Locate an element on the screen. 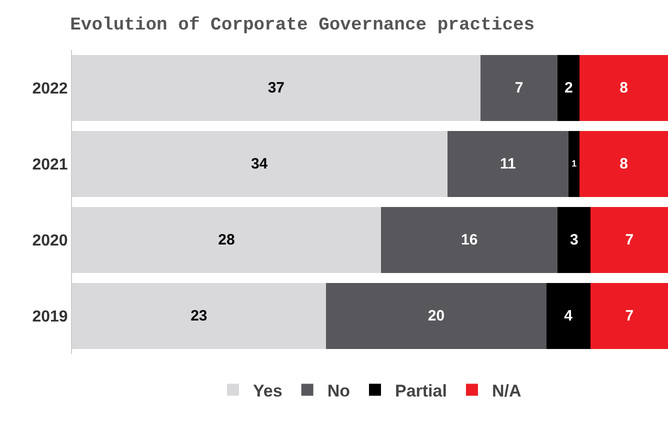 This screenshot has width=668, height=424. chart-title: Evolution of Corporate Governance practices is located at coordinates (302, 26).